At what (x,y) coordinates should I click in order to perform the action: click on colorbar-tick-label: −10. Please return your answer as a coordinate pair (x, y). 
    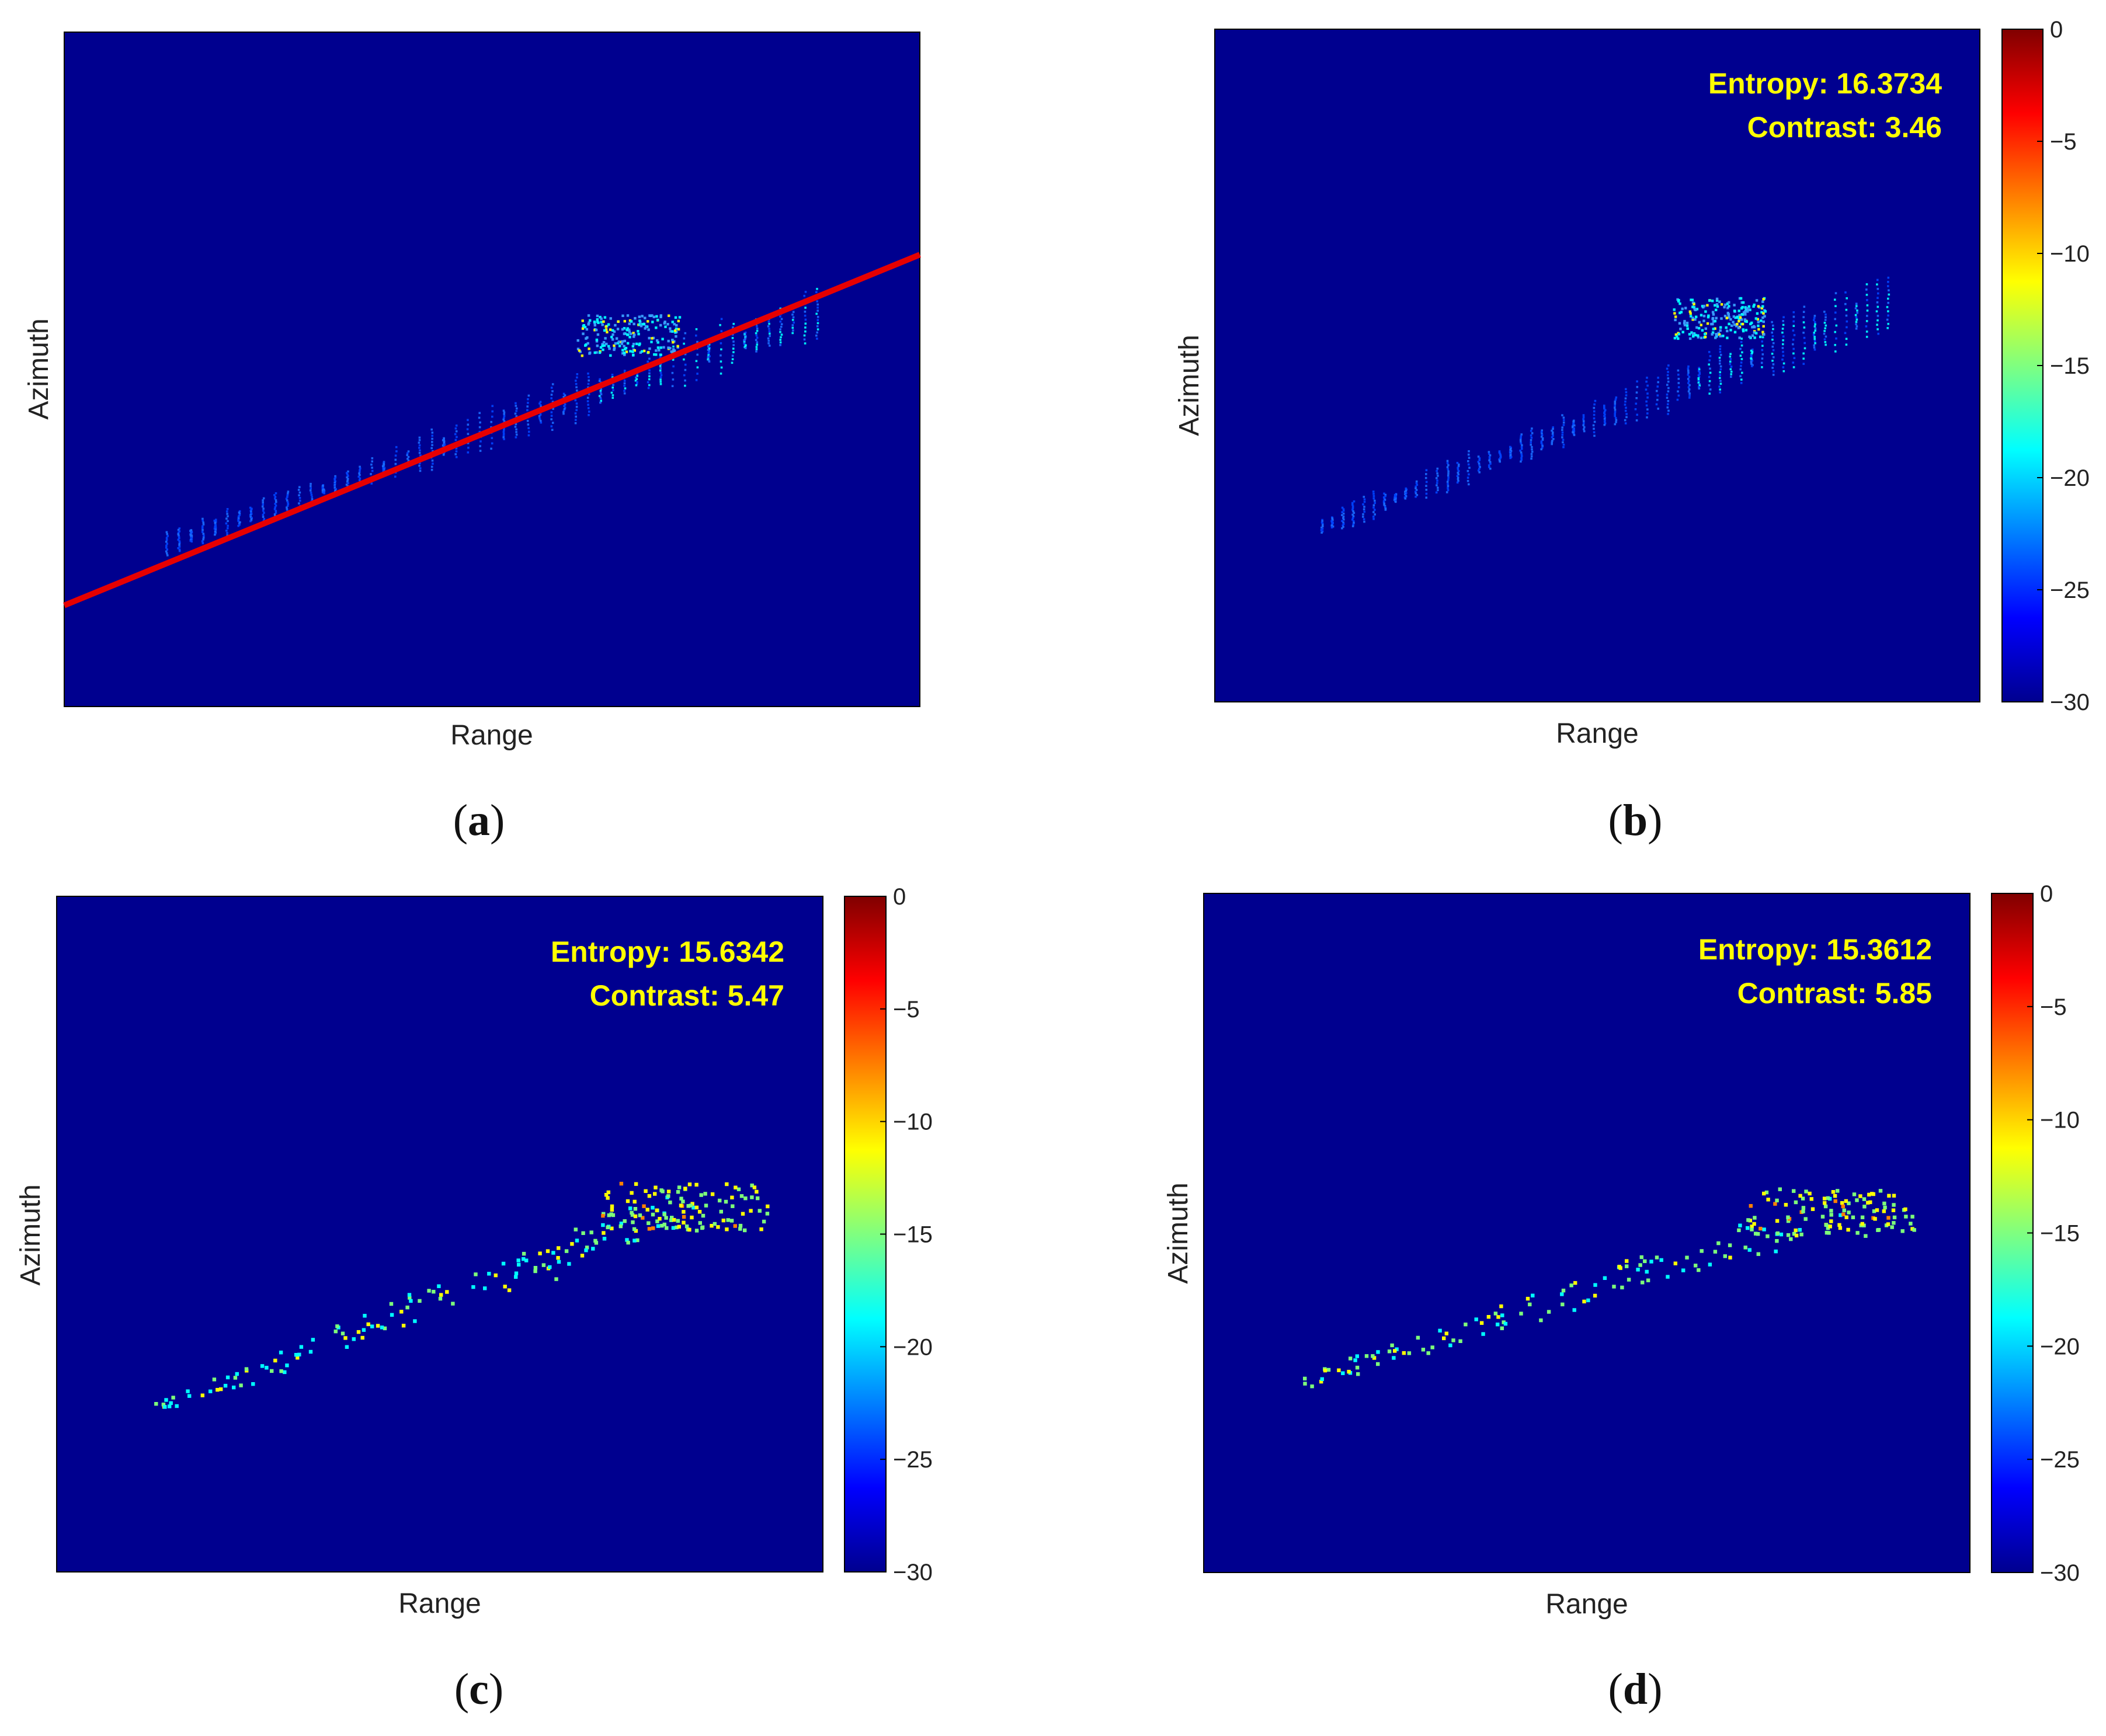
    Looking at the image, I should click on (2070, 254).